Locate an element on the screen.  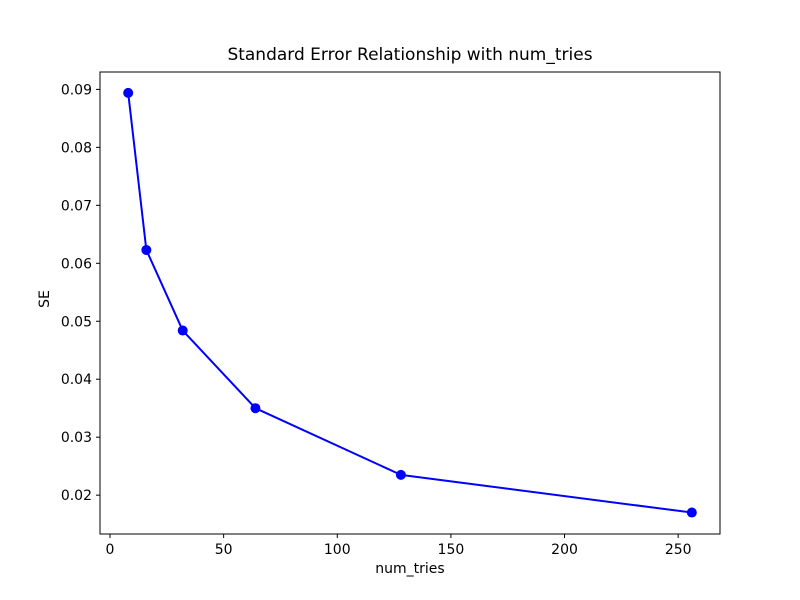
x-axis-label: num_tries is located at coordinates (410, 569).